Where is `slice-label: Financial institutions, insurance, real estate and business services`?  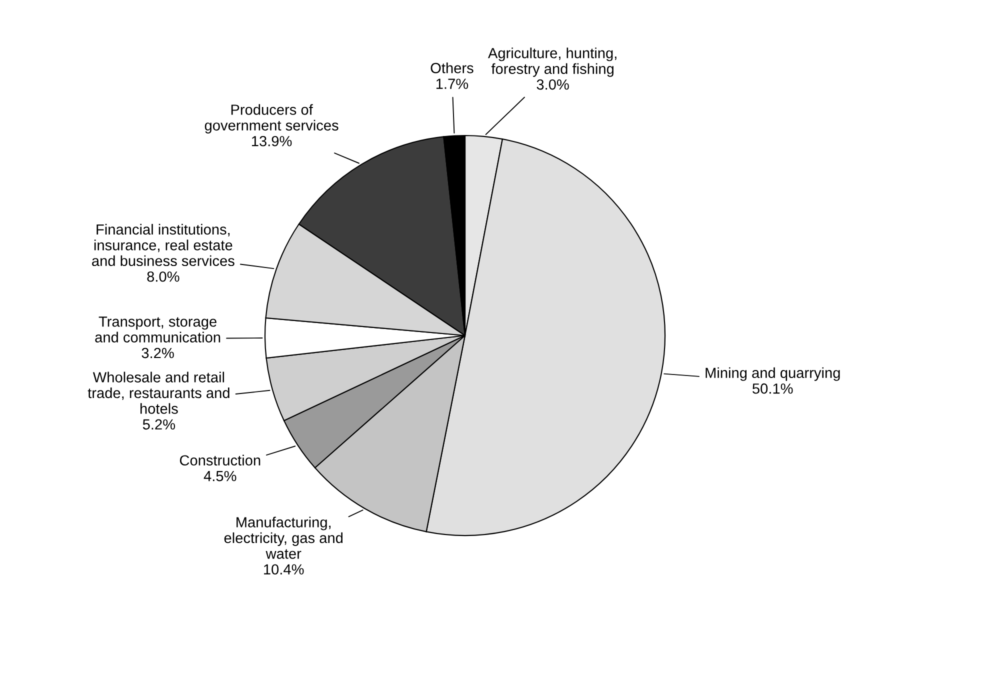
slice-label: Financial institutions, insurance, real estate and business services is located at coordinates (163, 245).